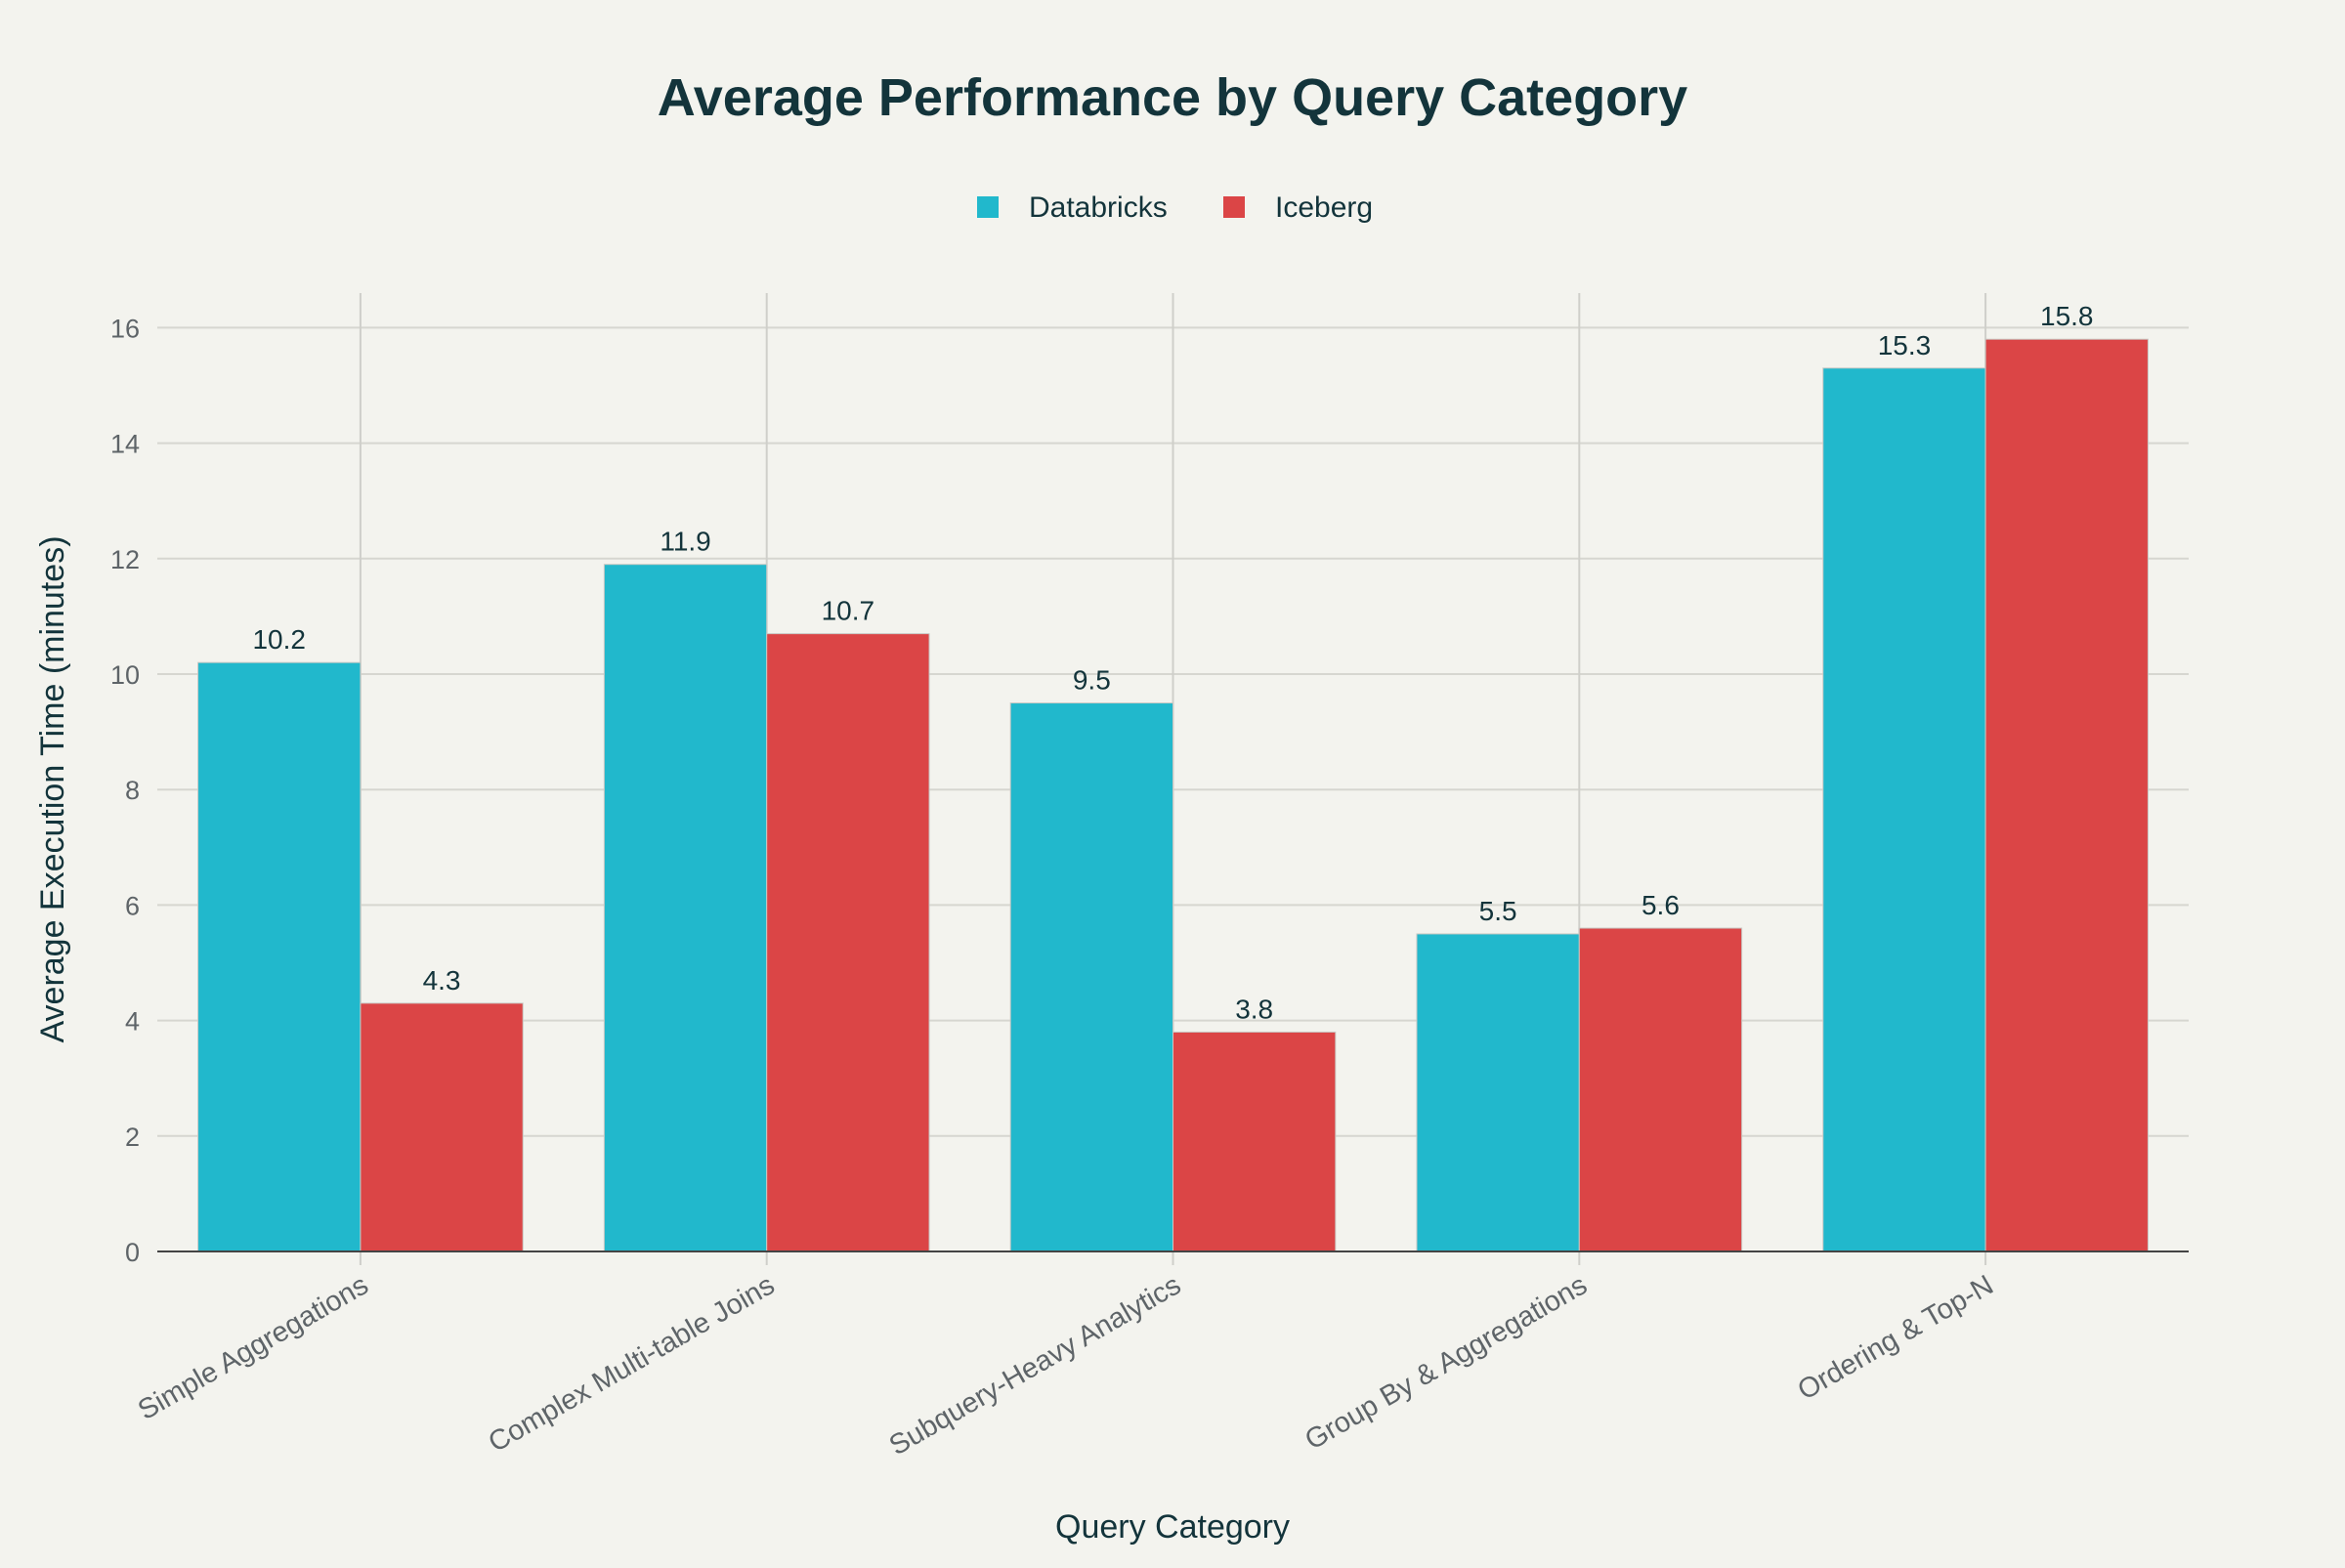 This screenshot has width=2345, height=1568. What do you see at coordinates (132, 1022) in the screenshot?
I see `y-tick-label: 4` at bounding box center [132, 1022].